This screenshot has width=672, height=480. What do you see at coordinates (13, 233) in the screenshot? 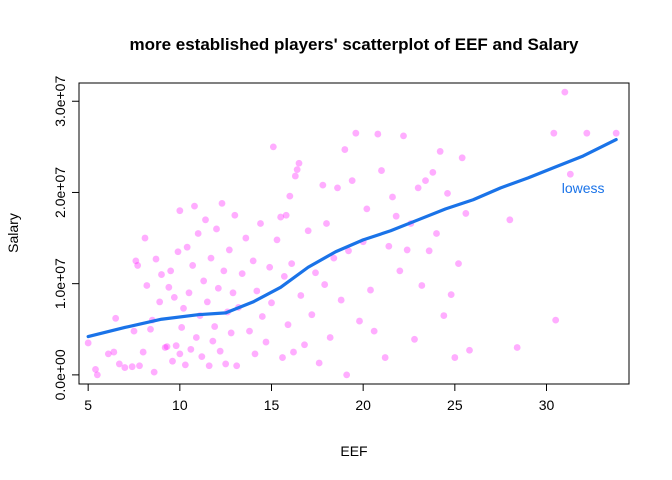
I see `y-axis-label: Salary` at bounding box center [13, 233].